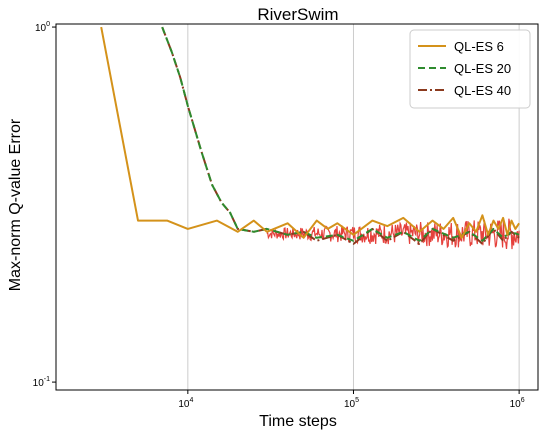 This screenshot has width=550, height=440. I want to click on legend-label-2: QL-ES 40, so click(482, 90).